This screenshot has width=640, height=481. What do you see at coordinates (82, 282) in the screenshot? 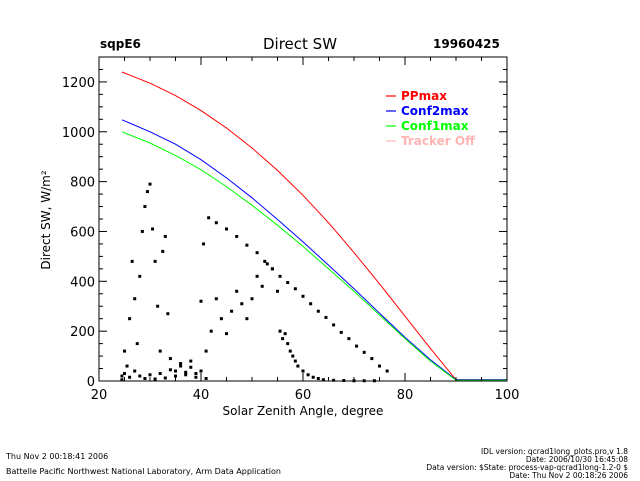
I see `y-tick-label: 400` at bounding box center [82, 282].